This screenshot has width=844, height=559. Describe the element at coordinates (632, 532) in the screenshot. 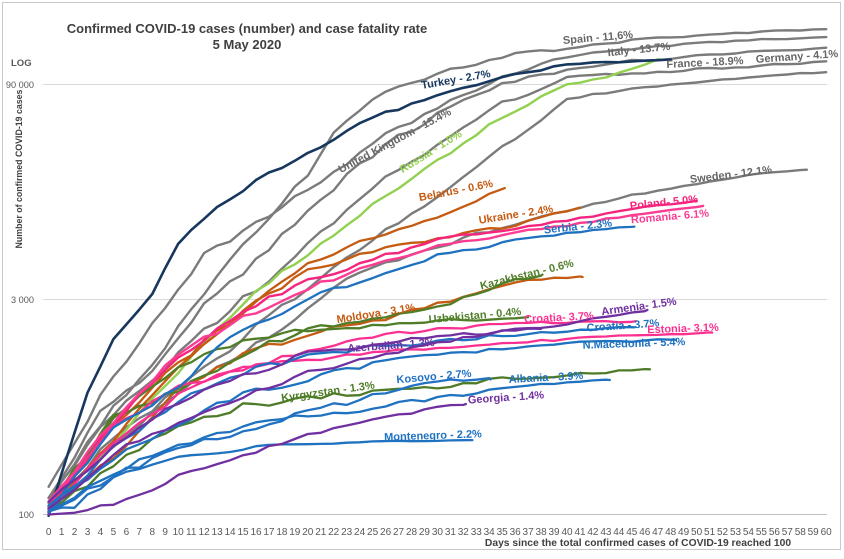

I see `svg-text: 45` at that location.